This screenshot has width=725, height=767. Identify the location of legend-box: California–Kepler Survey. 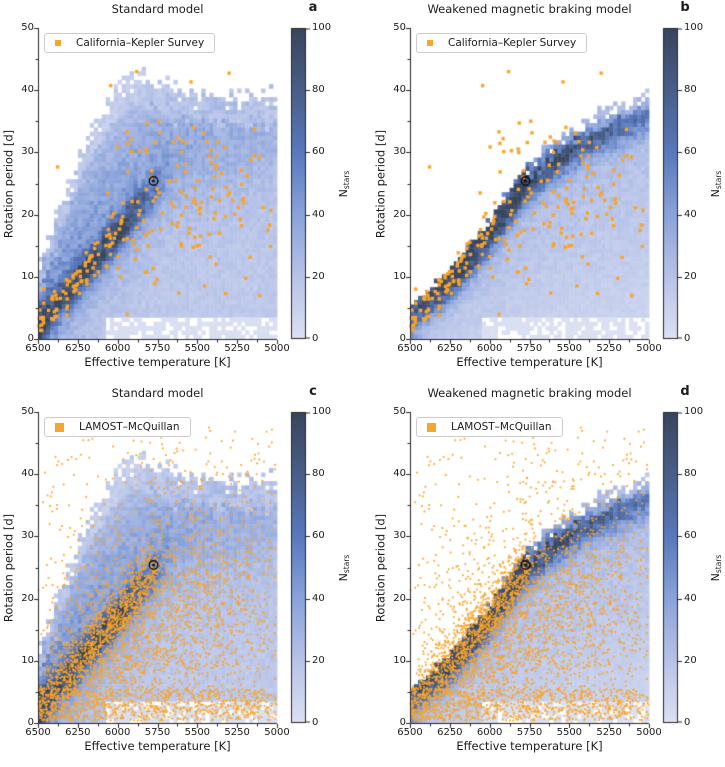
(130, 43).